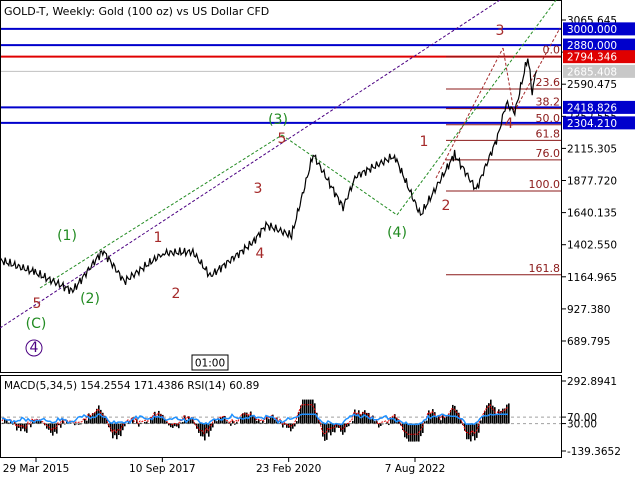  What do you see at coordinates (588, 342) in the screenshot?
I see `price-axis-label: 689.795` at bounding box center [588, 342].